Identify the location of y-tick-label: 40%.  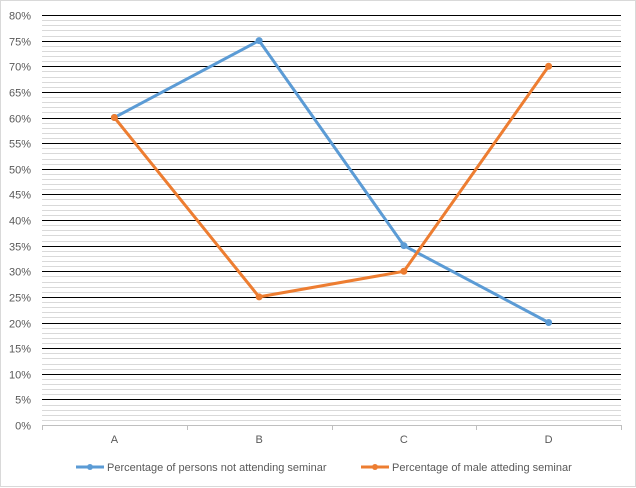
(20, 222).